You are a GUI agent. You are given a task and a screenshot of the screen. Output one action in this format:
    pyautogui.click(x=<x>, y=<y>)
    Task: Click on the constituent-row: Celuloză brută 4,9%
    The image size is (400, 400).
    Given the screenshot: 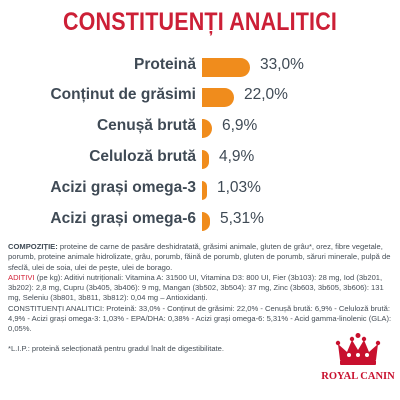 What is the action you would take?
    pyautogui.click(x=200, y=159)
    